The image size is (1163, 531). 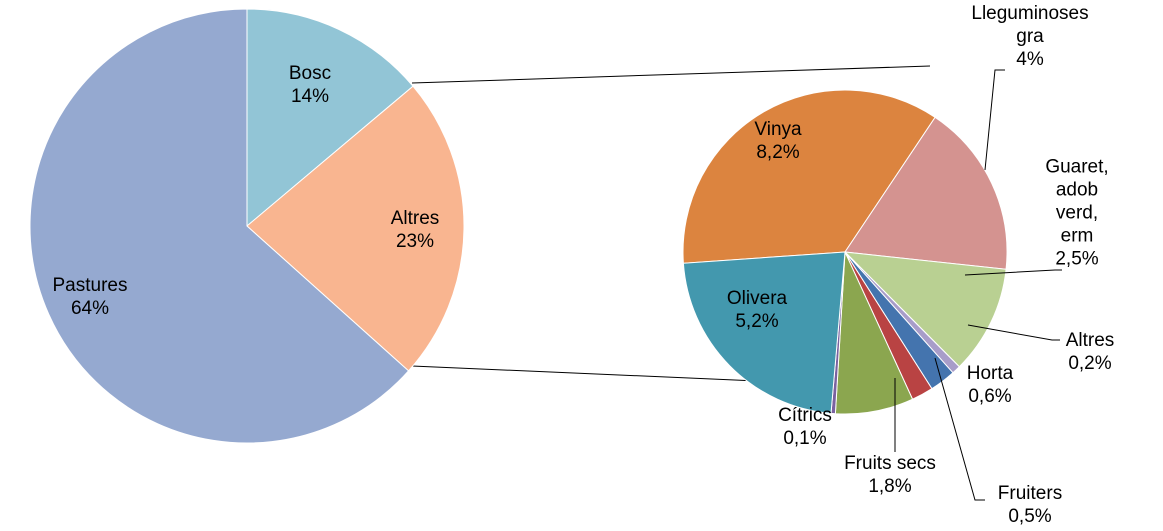 I want to click on value-label: 14%, so click(x=310, y=96).